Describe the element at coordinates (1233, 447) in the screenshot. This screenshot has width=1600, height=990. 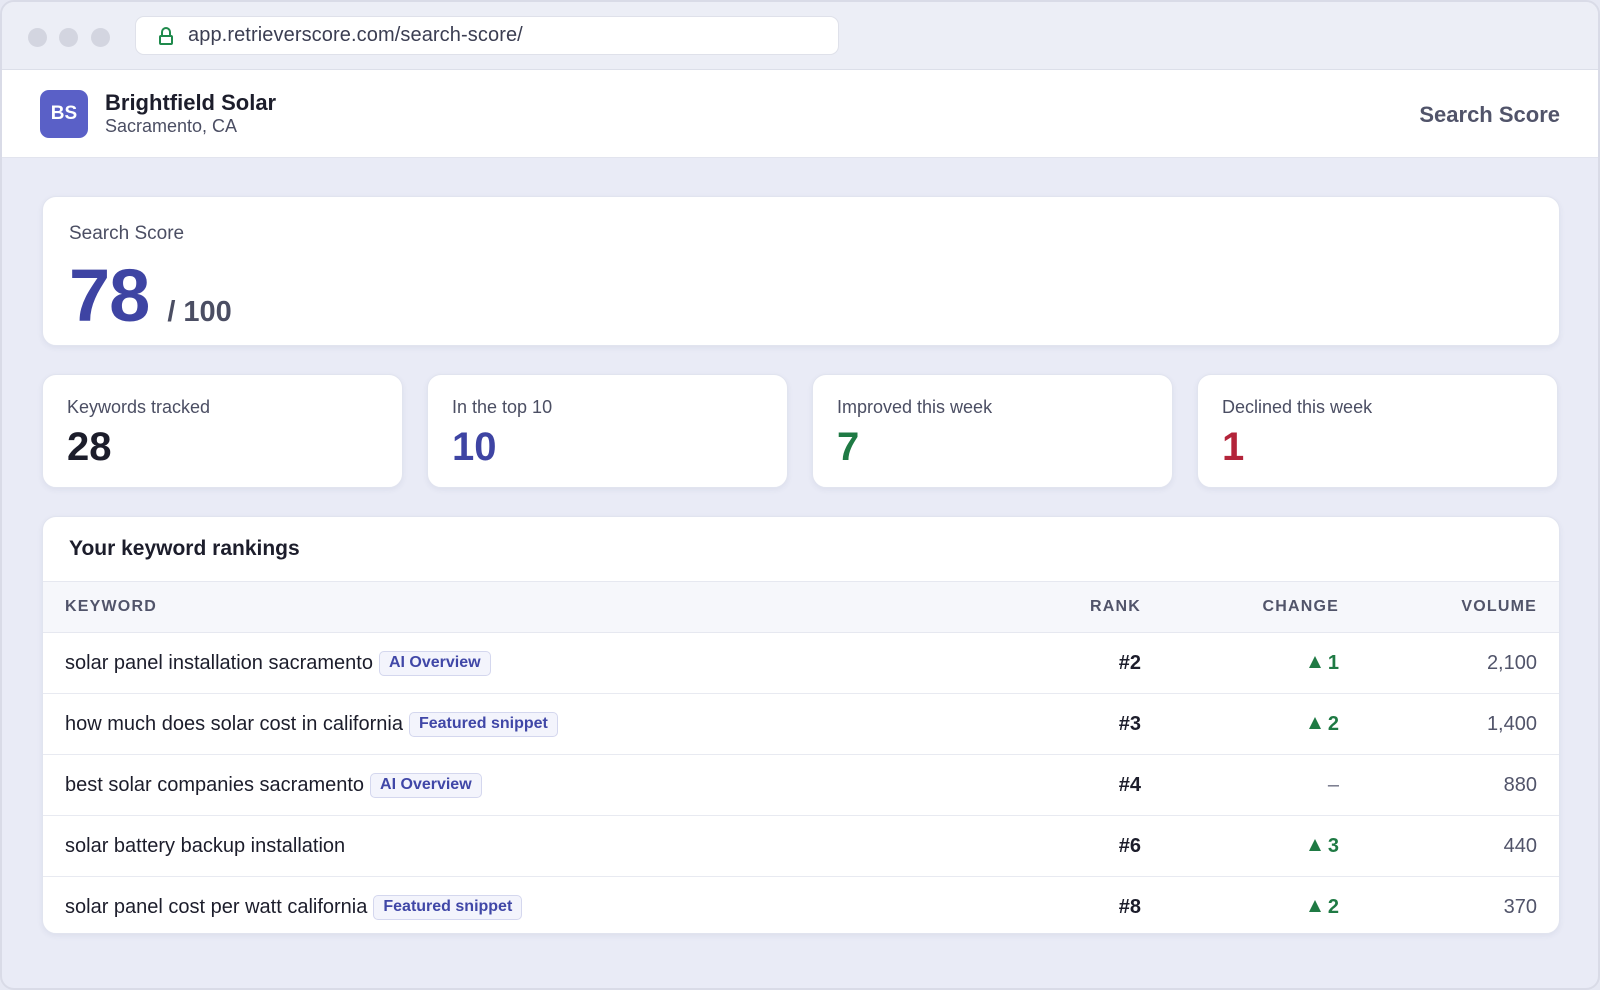
I see `stat-value: 1` at that location.